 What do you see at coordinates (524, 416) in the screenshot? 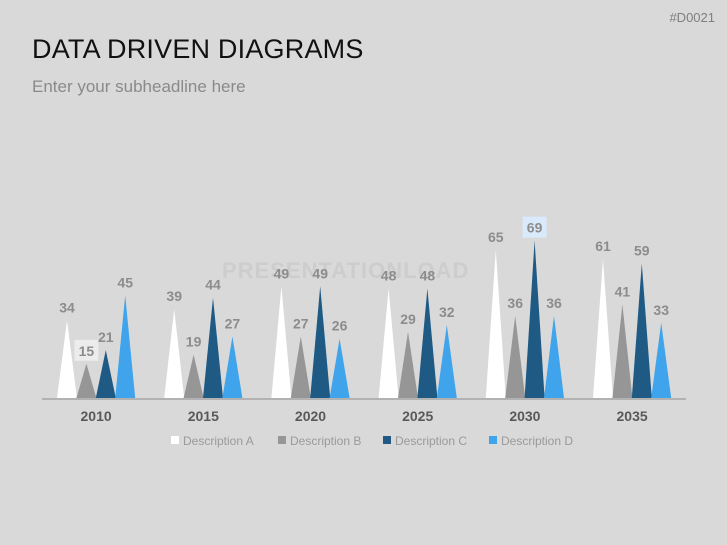
I see `x-tick-label: 2030` at bounding box center [524, 416].